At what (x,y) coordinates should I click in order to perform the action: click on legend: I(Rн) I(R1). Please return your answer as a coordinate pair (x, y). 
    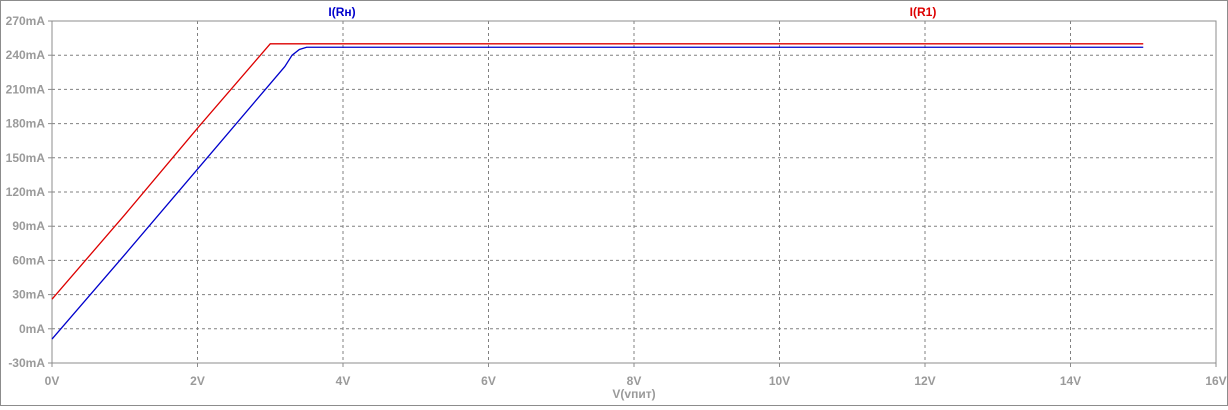
    Looking at the image, I should click on (632, 12).